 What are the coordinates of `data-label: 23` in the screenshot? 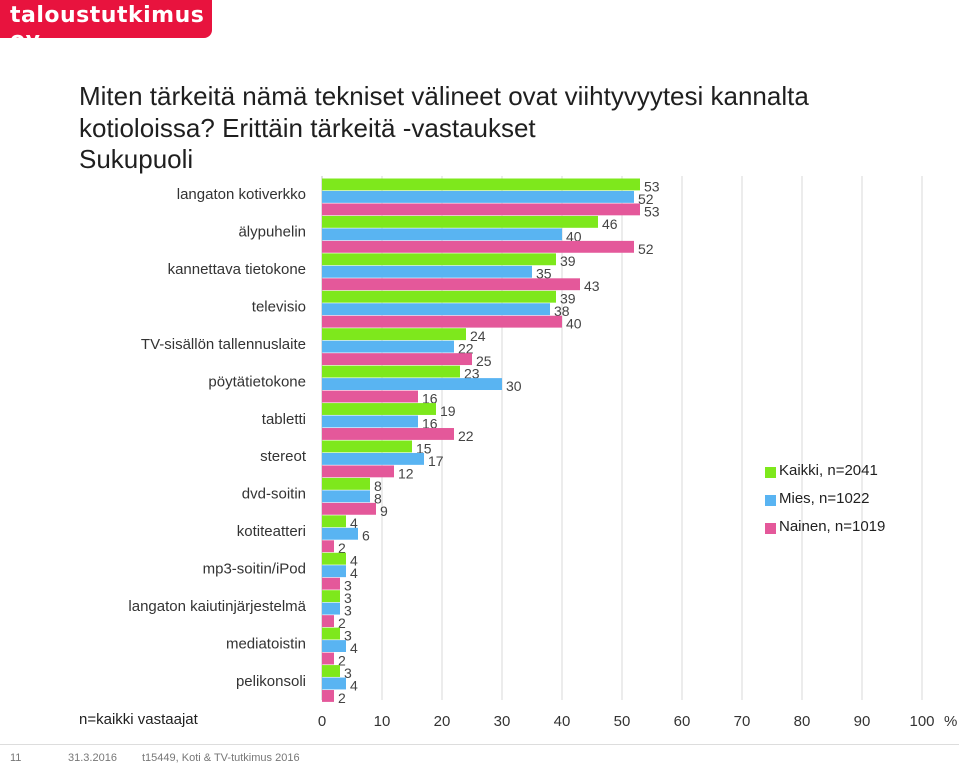 It's located at (472, 374).